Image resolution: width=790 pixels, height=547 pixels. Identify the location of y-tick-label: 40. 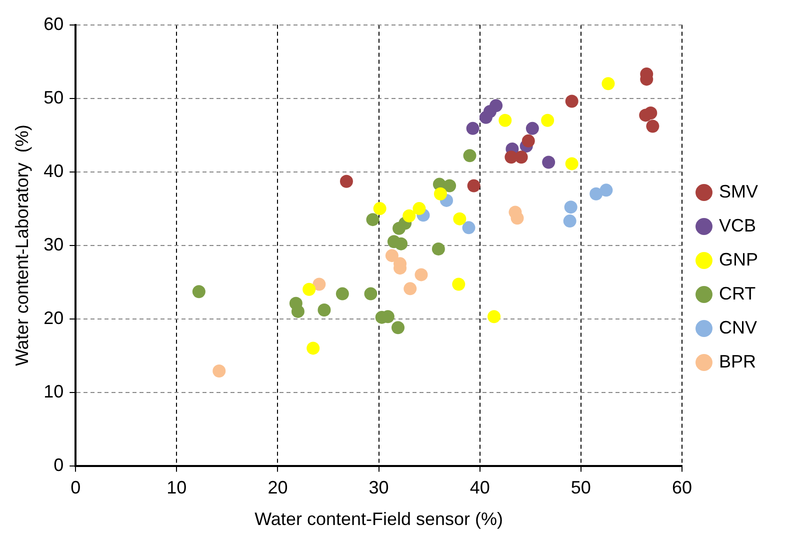
(54, 170).